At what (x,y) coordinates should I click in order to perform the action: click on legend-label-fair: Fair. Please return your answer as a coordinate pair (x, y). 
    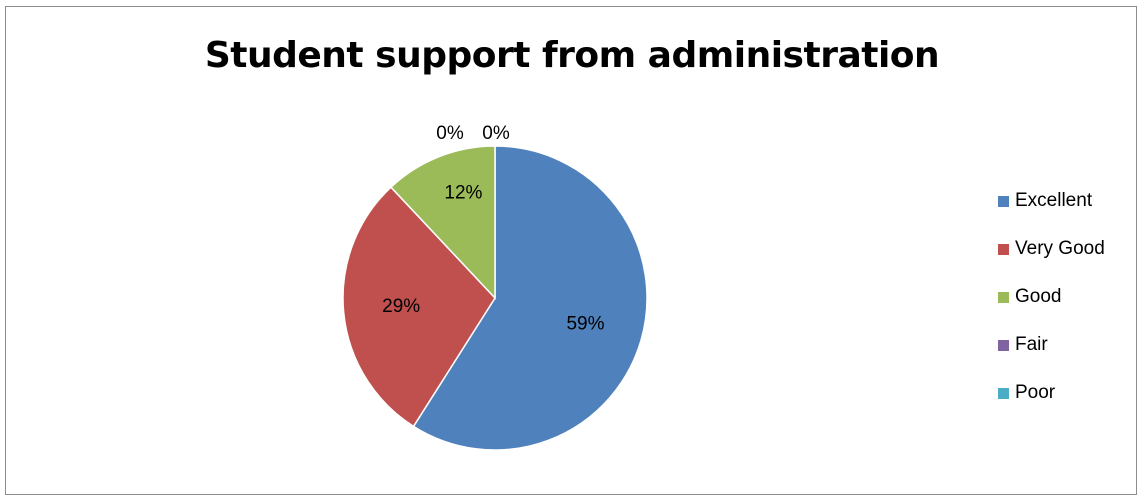
    Looking at the image, I should click on (1031, 344).